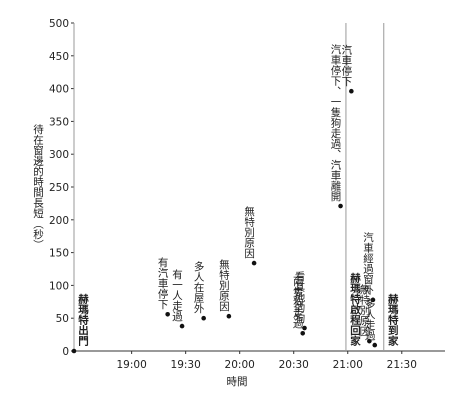 The width and height of the screenshot is (459, 402). What do you see at coordinates (59, 254) in the screenshot?
I see `y-tick-label: 150` at bounding box center [59, 254].